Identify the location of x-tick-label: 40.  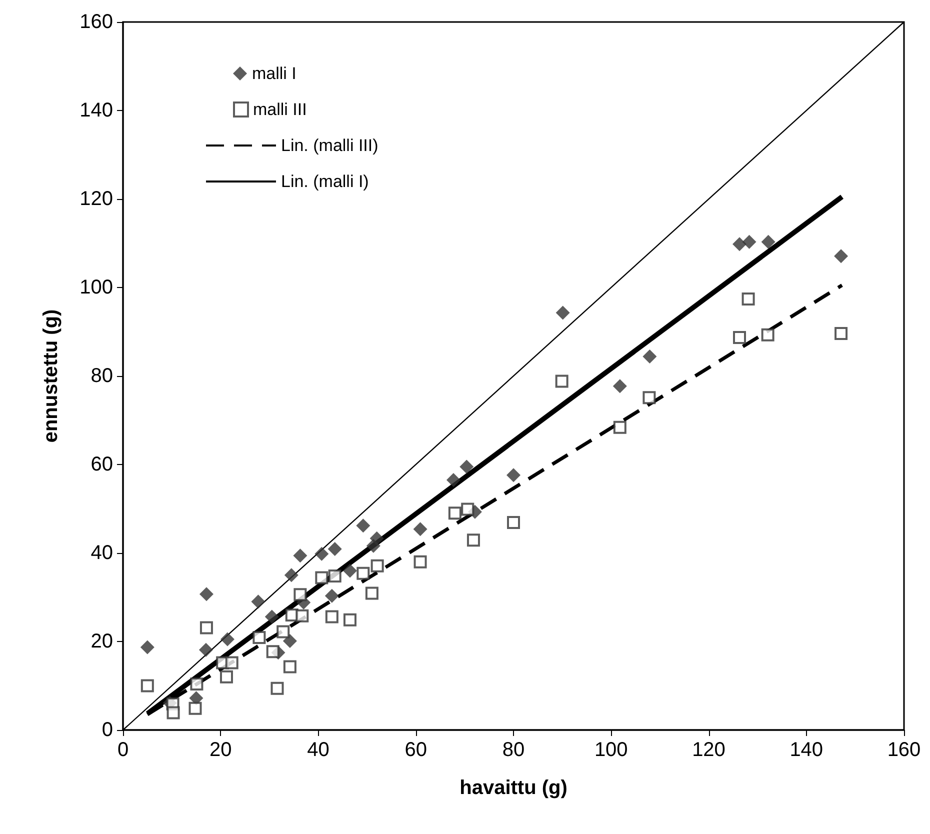
(318, 750).